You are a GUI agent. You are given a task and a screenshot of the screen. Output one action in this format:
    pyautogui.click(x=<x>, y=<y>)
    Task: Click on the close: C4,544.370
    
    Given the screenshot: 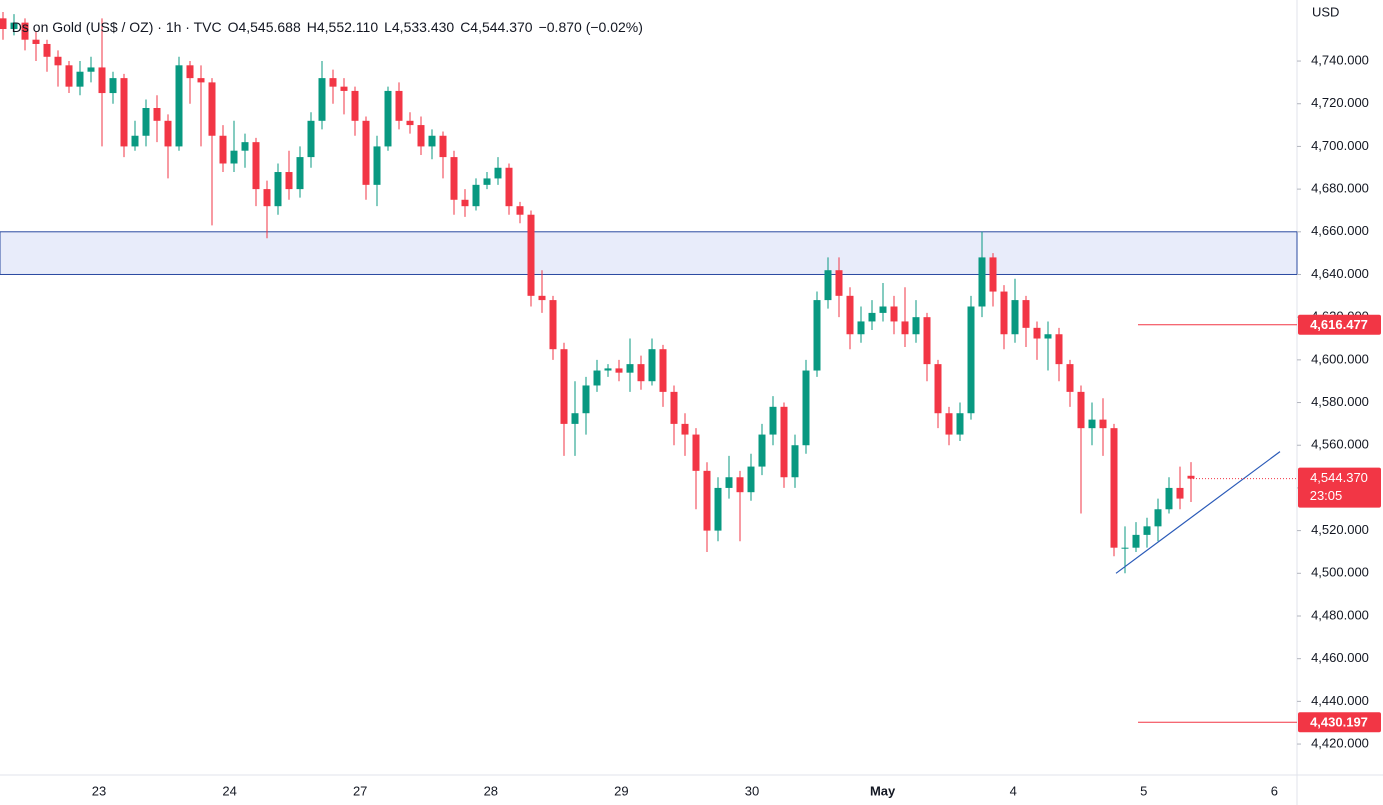 What is the action you would take?
    pyautogui.click(x=496, y=27)
    